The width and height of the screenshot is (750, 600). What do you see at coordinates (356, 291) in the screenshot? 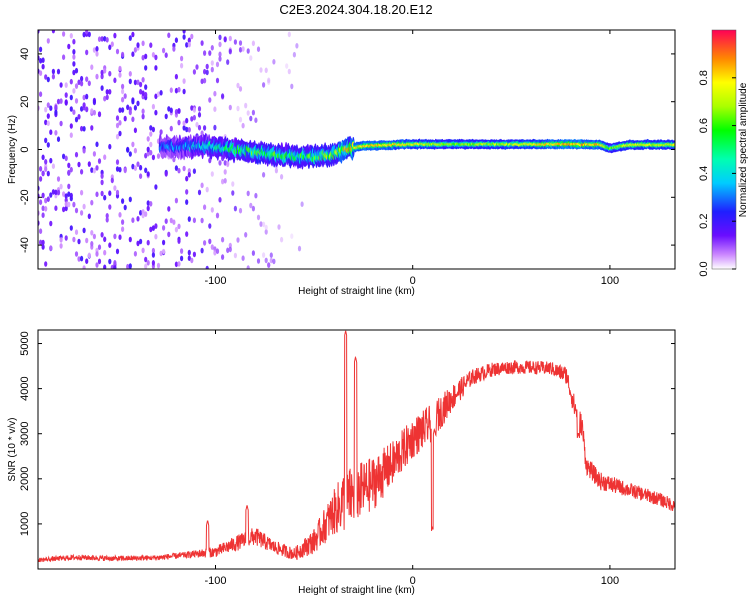
I see `spectrogram-xlabel: Height of straight line (km)` at bounding box center [356, 291].